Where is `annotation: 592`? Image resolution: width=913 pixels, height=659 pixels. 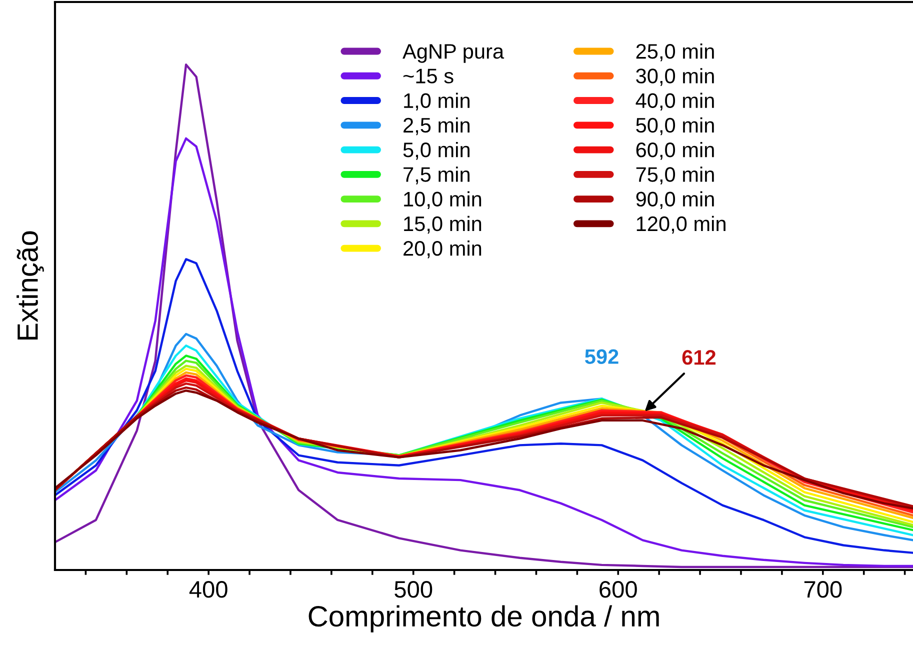
annotation: 592 is located at coordinates (601, 356).